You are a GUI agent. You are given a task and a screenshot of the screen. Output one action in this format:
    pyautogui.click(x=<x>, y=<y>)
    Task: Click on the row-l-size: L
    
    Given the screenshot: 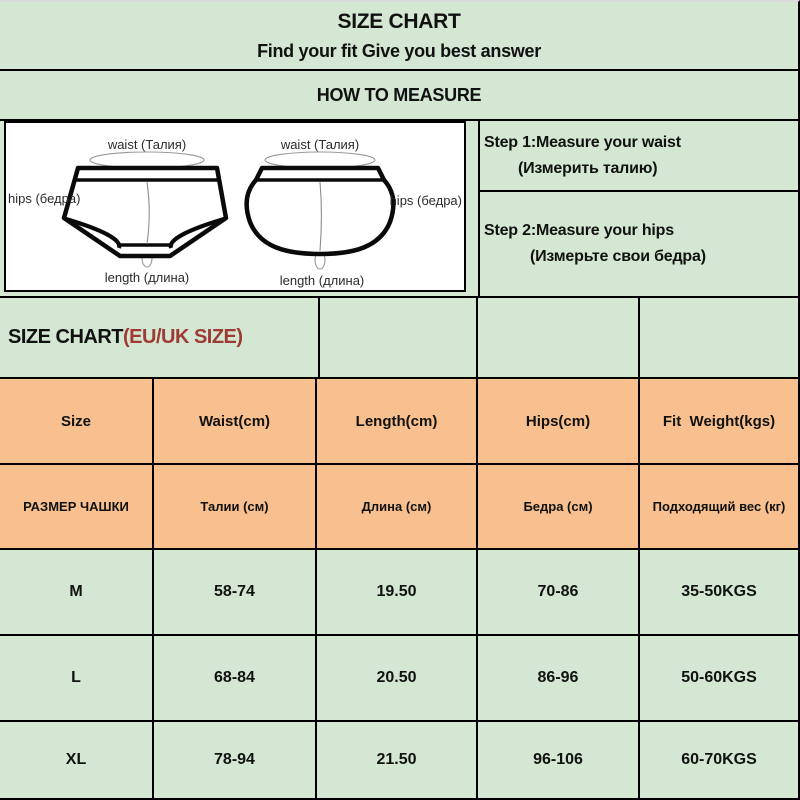 What is the action you would take?
    pyautogui.click(x=77, y=679)
    